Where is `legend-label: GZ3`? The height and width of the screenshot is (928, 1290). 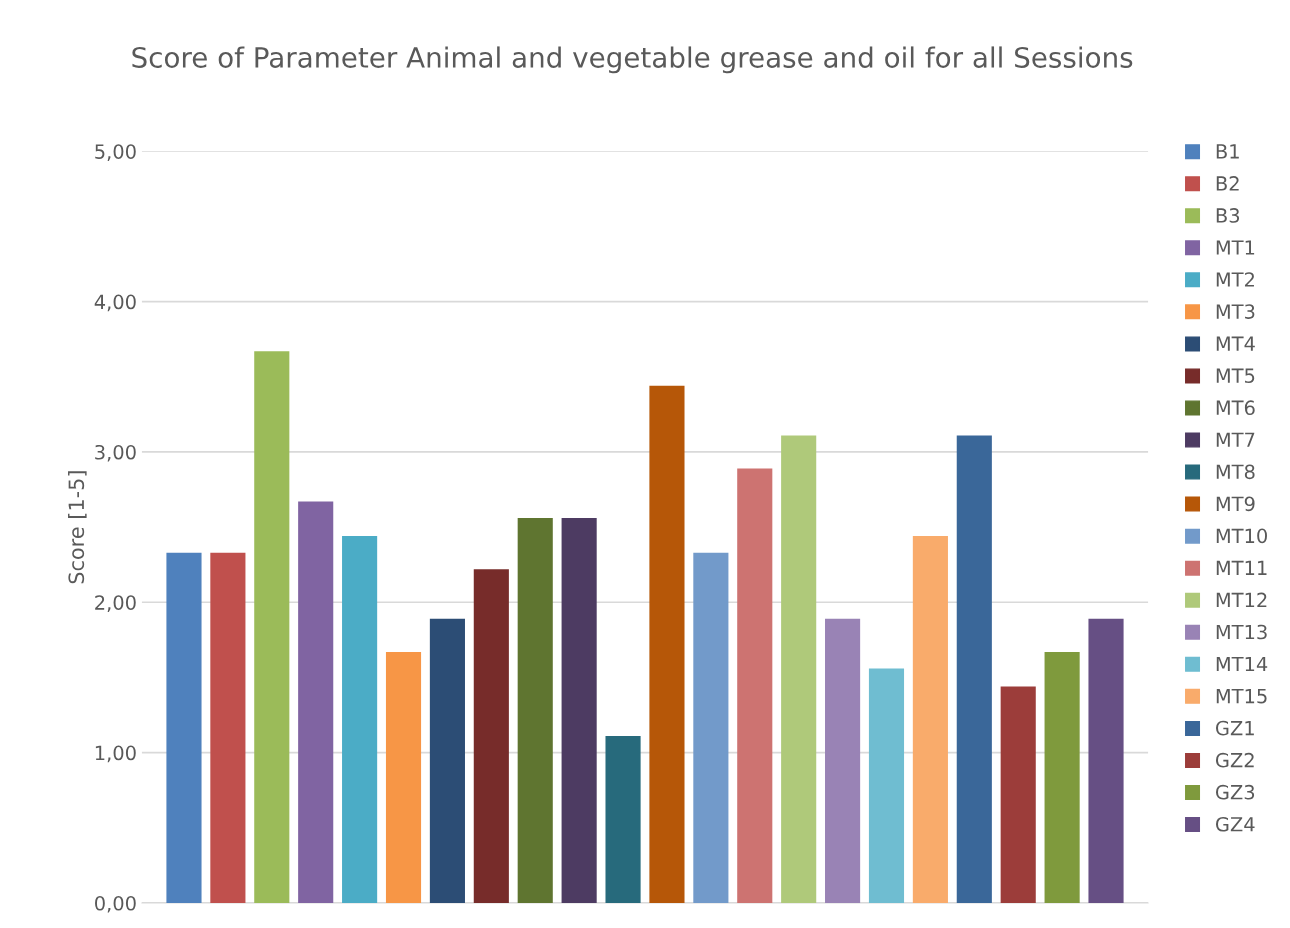 legend-label: GZ3 is located at coordinates (1235, 792).